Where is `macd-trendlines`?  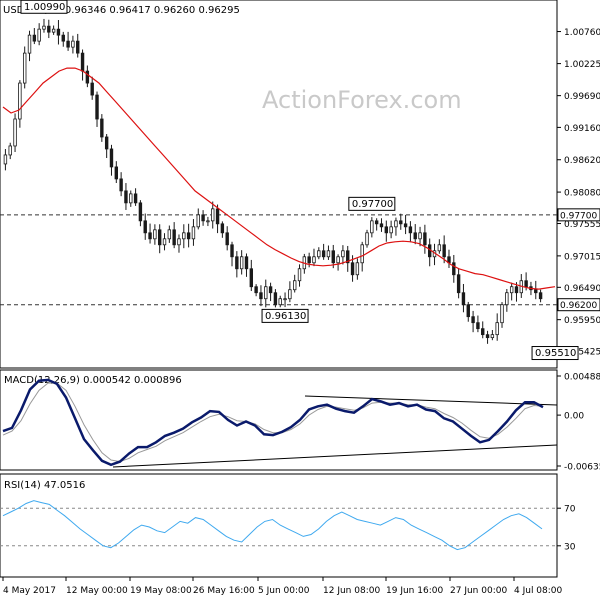
macd-trendlines is located at coordinates (335, 431).